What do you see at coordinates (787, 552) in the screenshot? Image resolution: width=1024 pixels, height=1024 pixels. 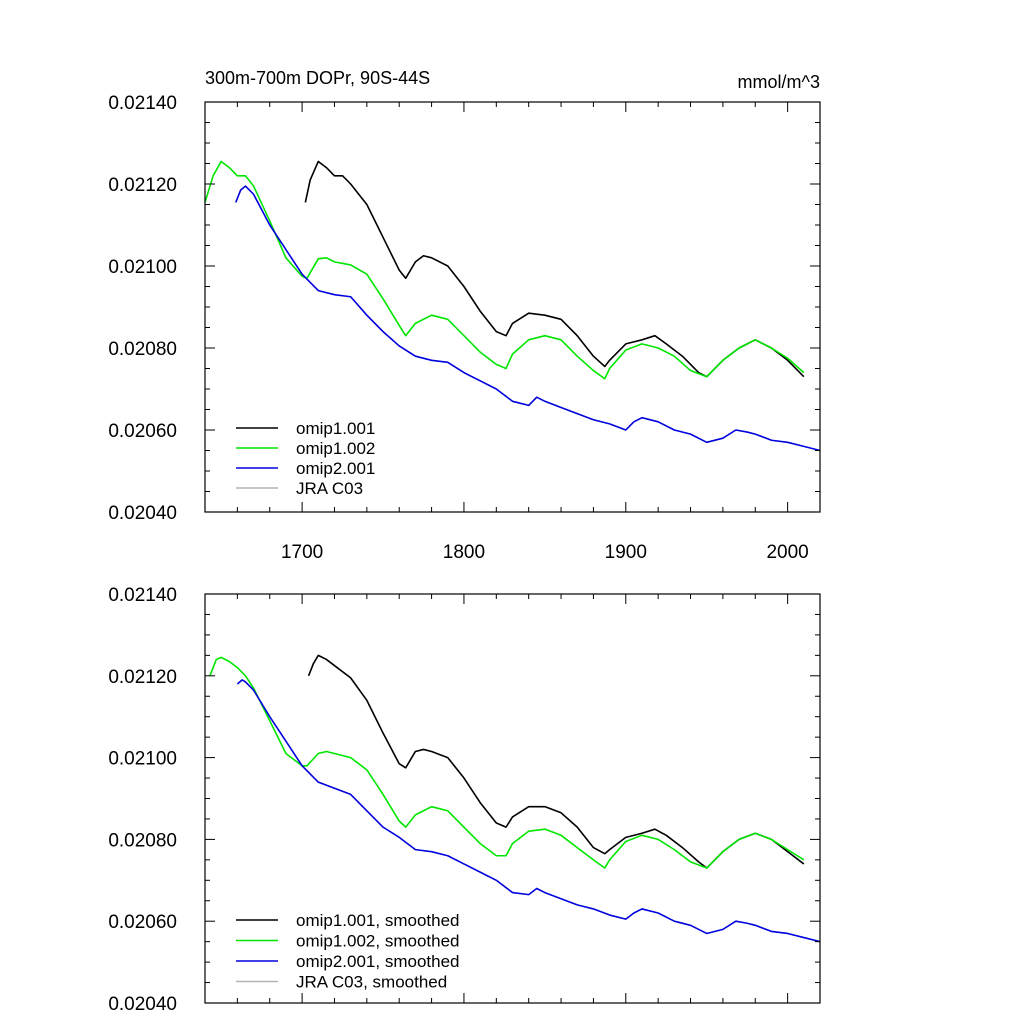 I see `x-tick-label: 2000` at bounding box center [787, 552].